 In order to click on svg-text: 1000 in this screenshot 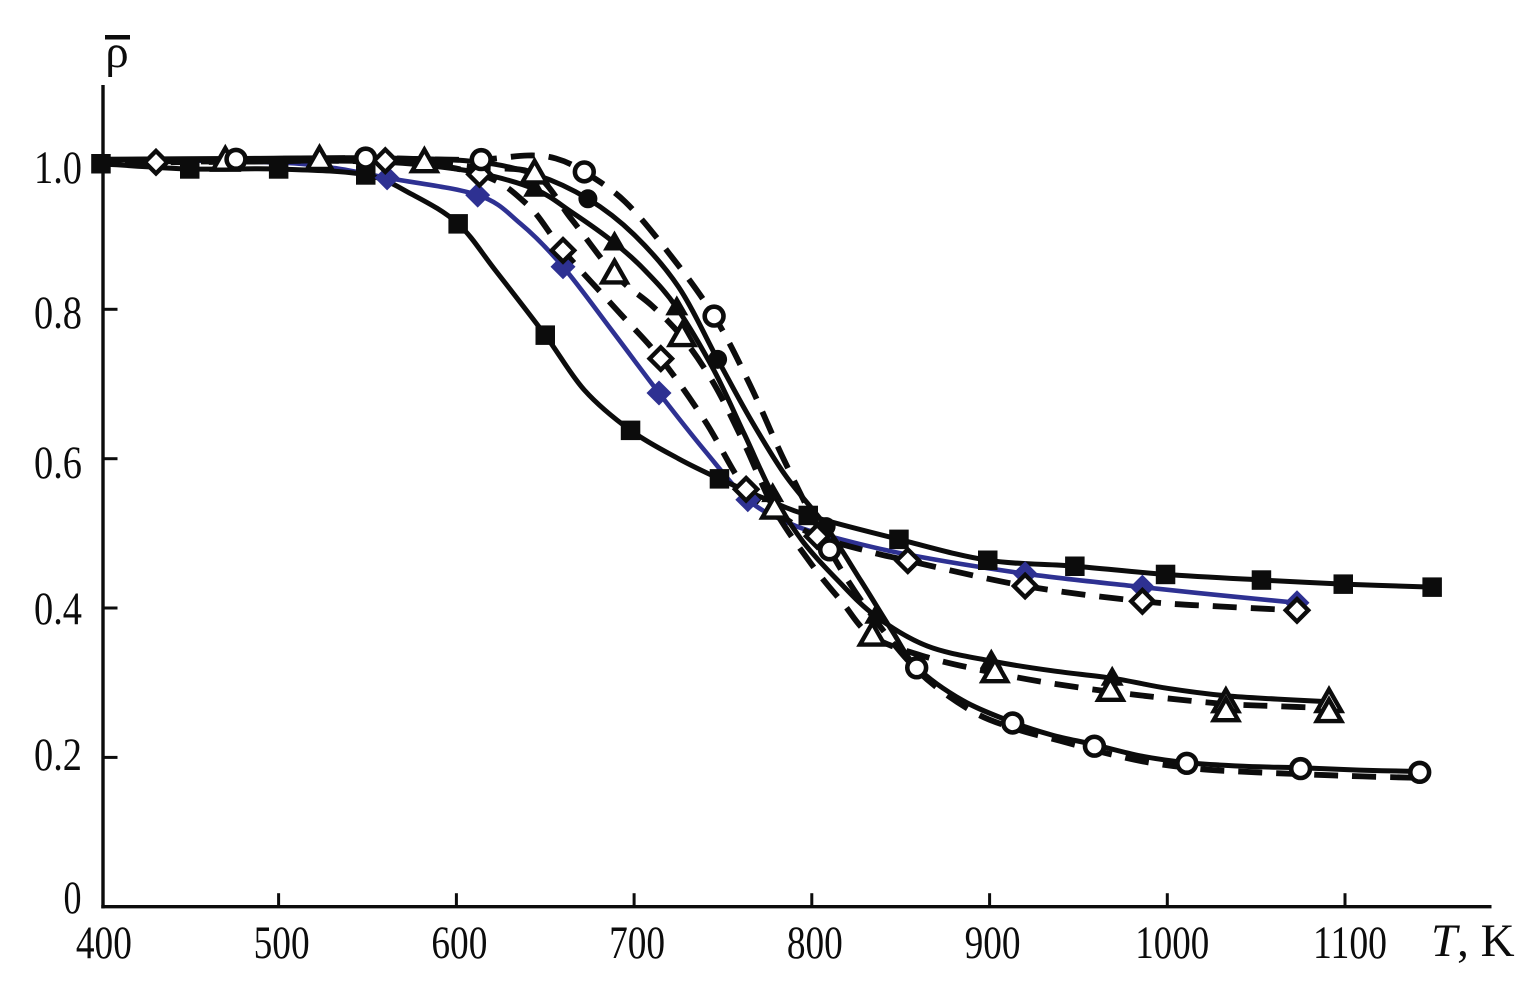, I will do `click(1172, 943)`.